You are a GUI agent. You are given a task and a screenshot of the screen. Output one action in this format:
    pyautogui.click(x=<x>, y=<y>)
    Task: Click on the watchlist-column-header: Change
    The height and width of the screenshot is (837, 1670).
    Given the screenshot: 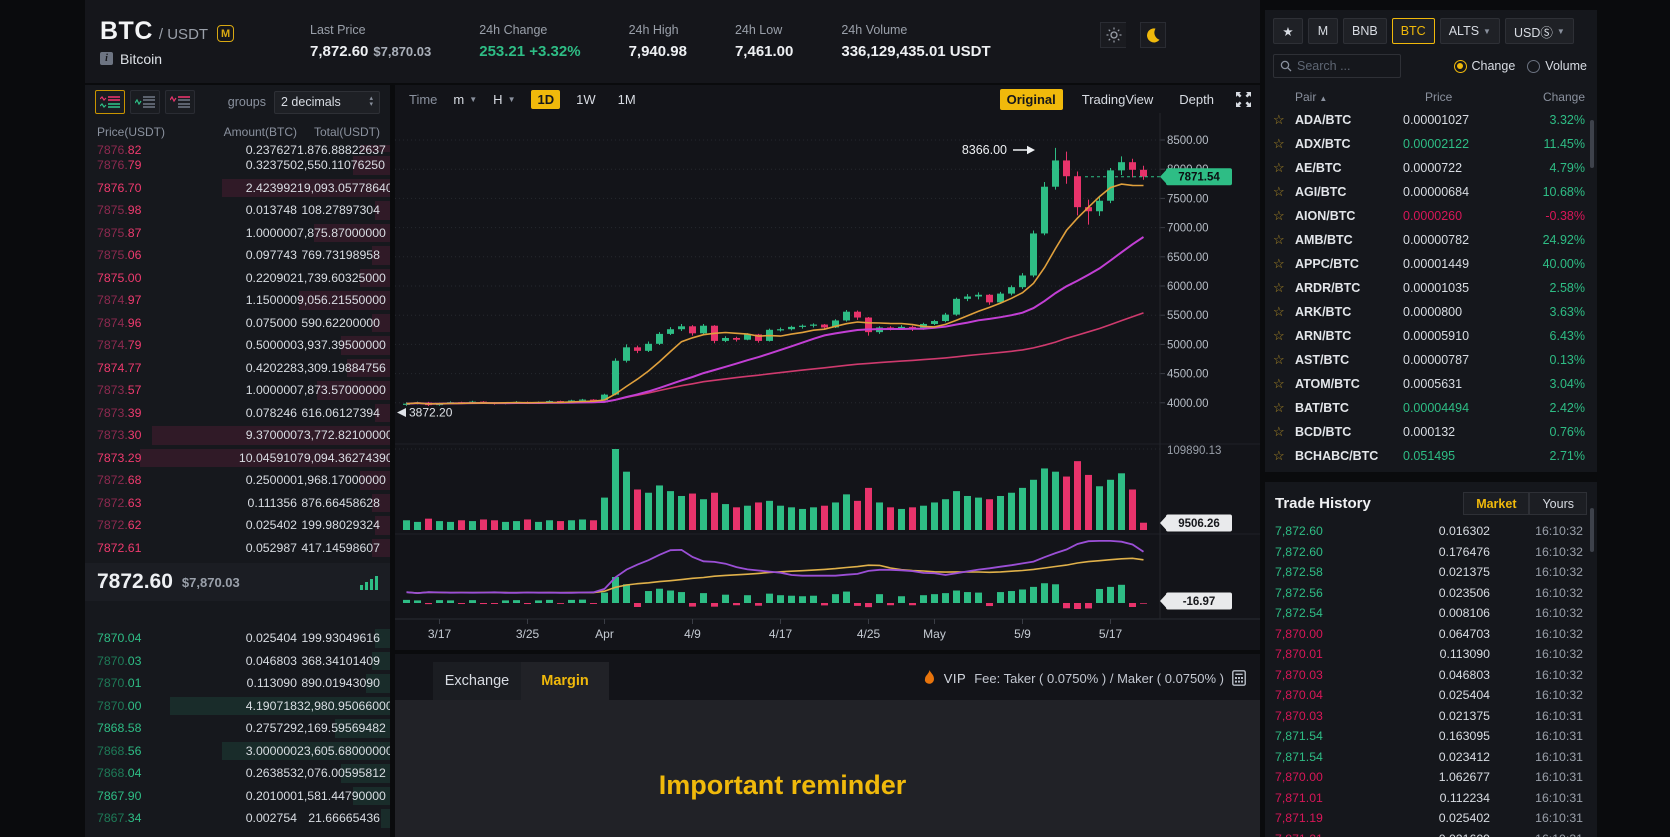 What is the action you would take?
    pyautogui.click(x=1563, y=97)
    